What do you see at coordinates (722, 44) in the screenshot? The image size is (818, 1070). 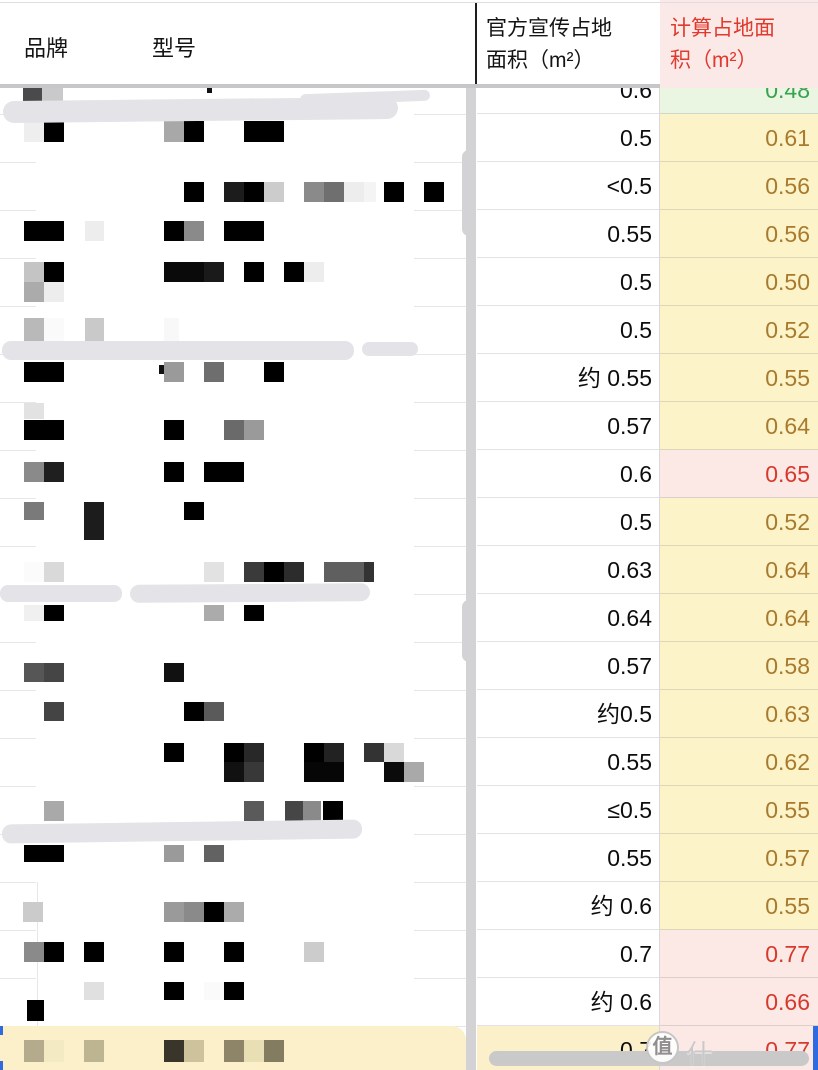 I see `calc-area-header-label: 计算占地面 积（m²）` at bounding box center [722, 44].